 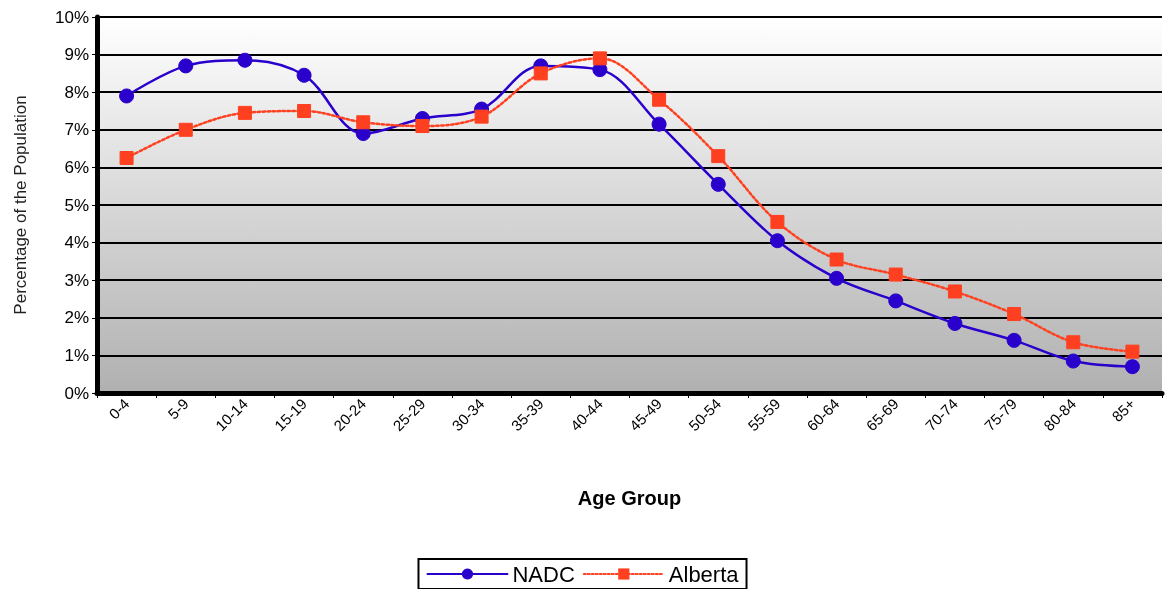 What do you see at coordinates (704, 574) in the screenshot?
I see `legend-label: Alberta` at bounding box center [704, 574].